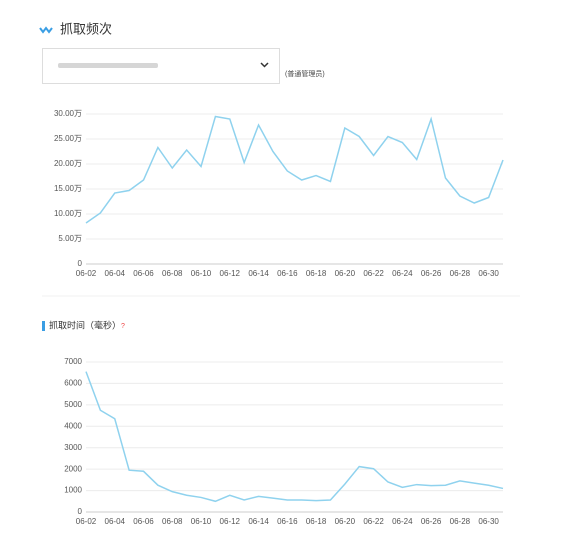 Image resolution: width=563 pixels, height=540 pixels. I want to click on chart-title-bar, so click(43, 326).